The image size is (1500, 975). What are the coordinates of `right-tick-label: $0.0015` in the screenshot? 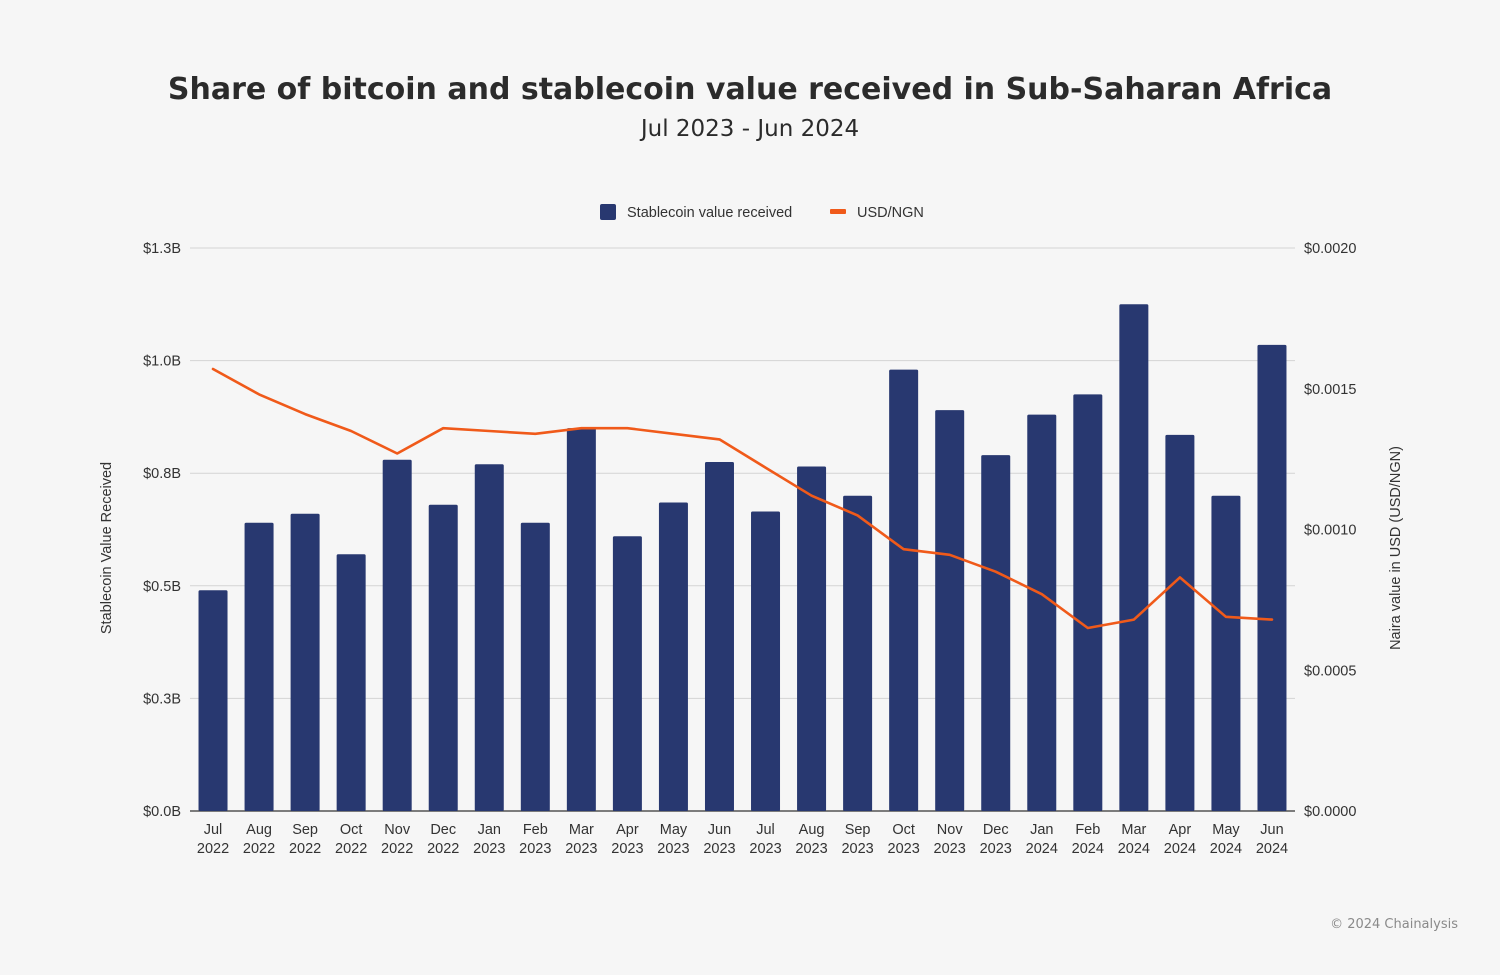 It's located at (1330, 390).